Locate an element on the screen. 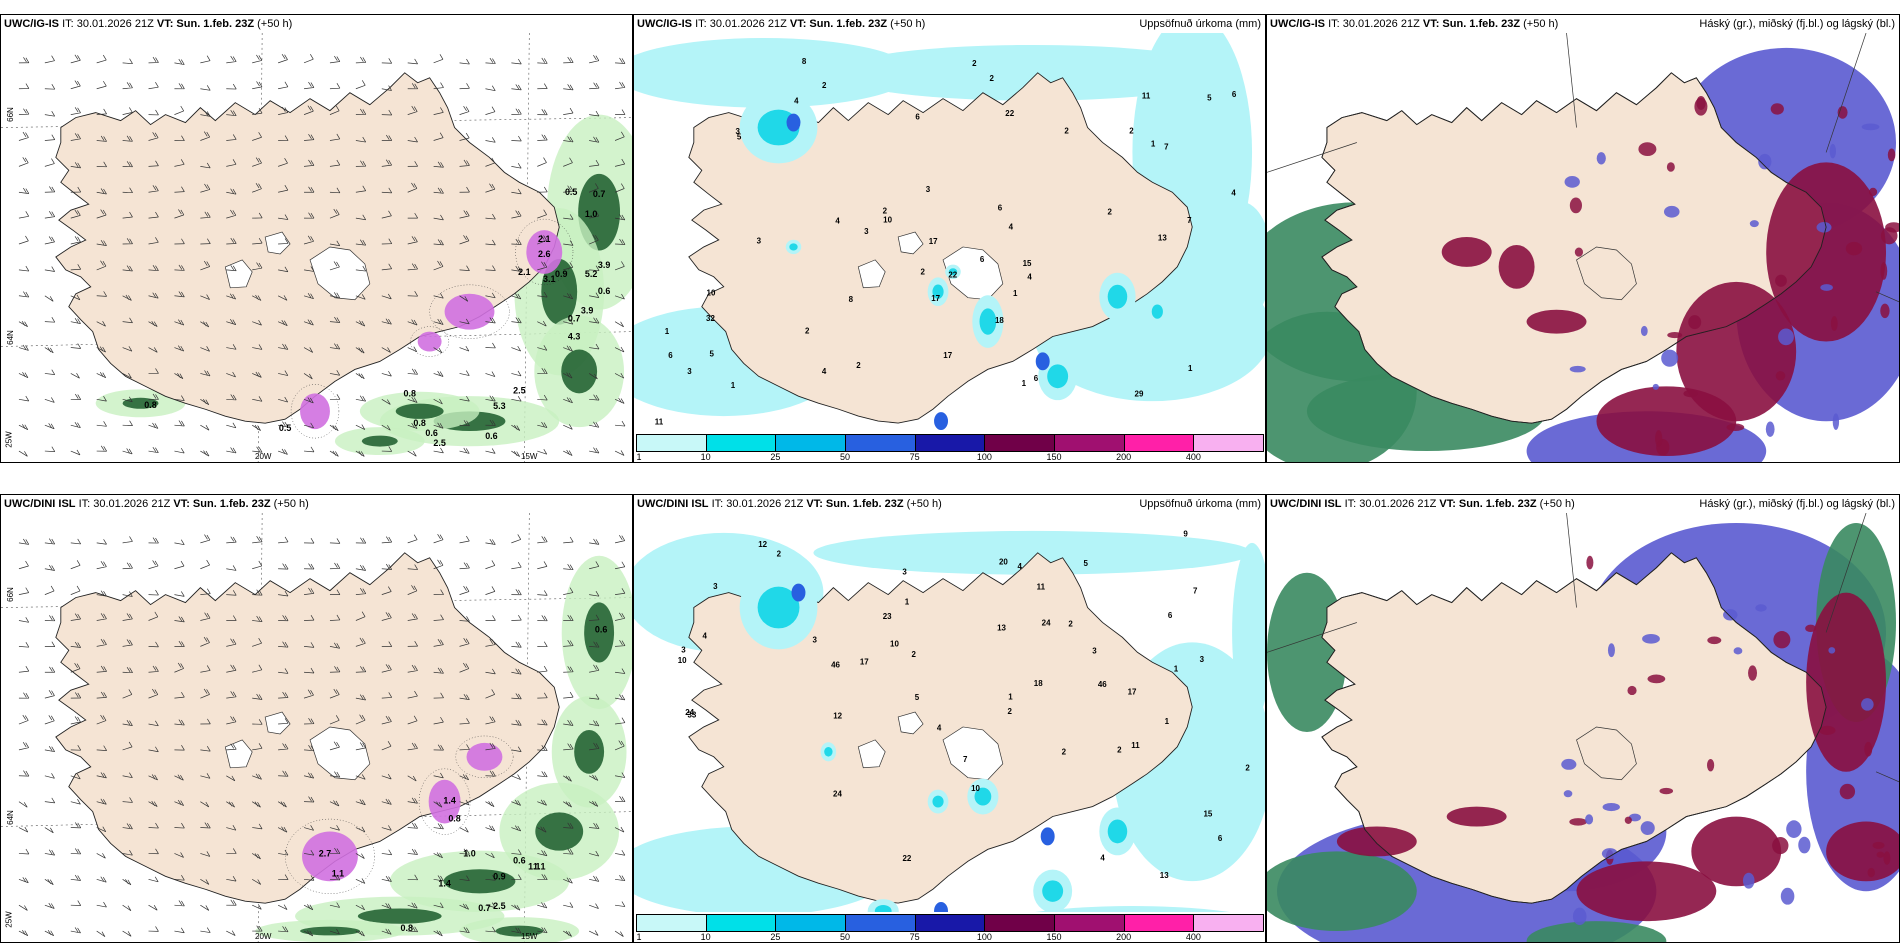 The width and height of the screenshot is (1900, 950). precip-value-label: 10 is located at coordinates (711, 292).